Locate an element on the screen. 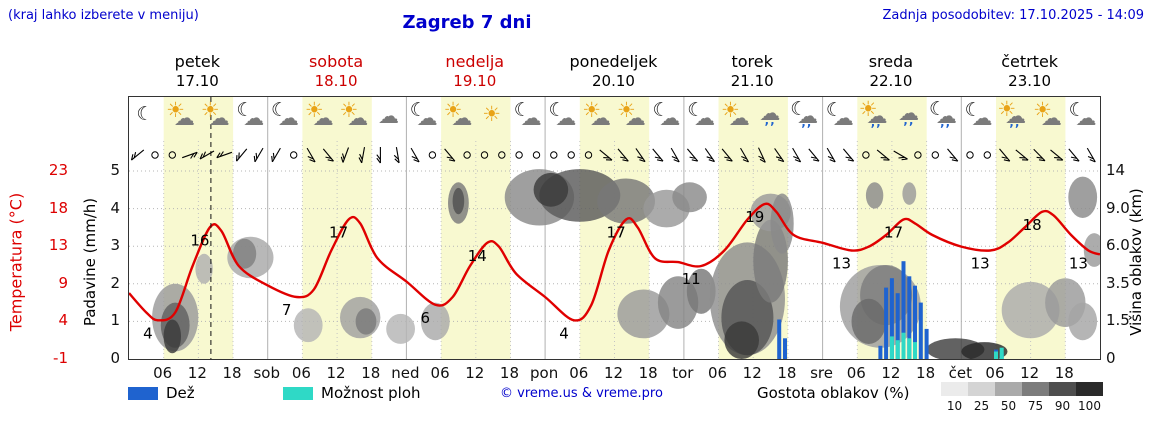 Image resolution: width=1152 pixels, height=443 pixels. density-tick: 100 is located at coordinates (1089, 406).